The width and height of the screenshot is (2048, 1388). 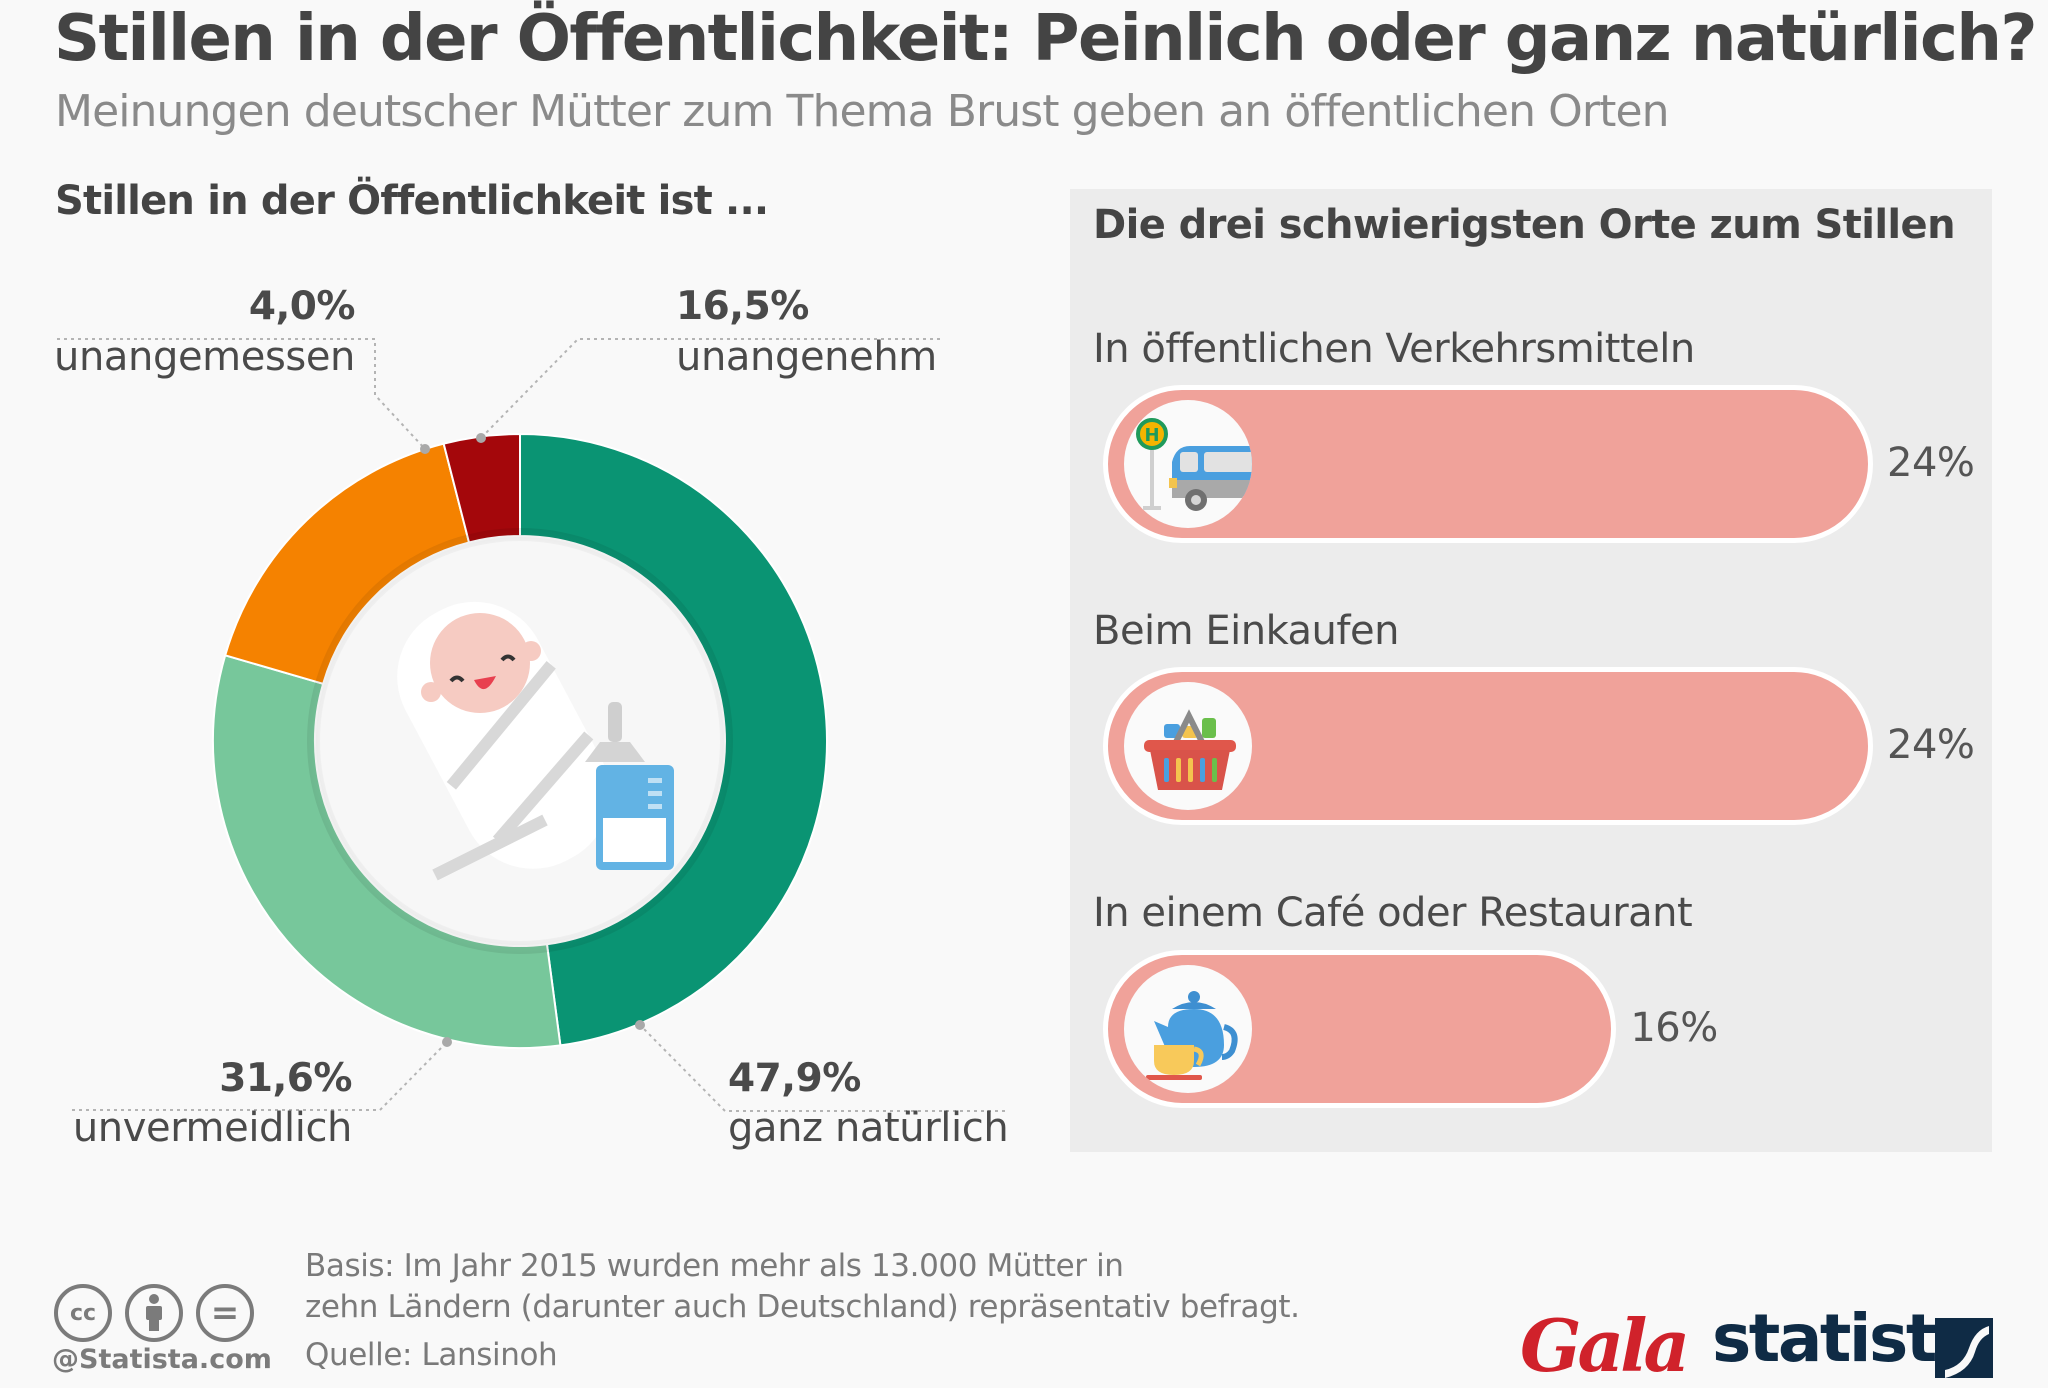 I want to click on leader-line-unangemessen, so click(x=241, y=394).